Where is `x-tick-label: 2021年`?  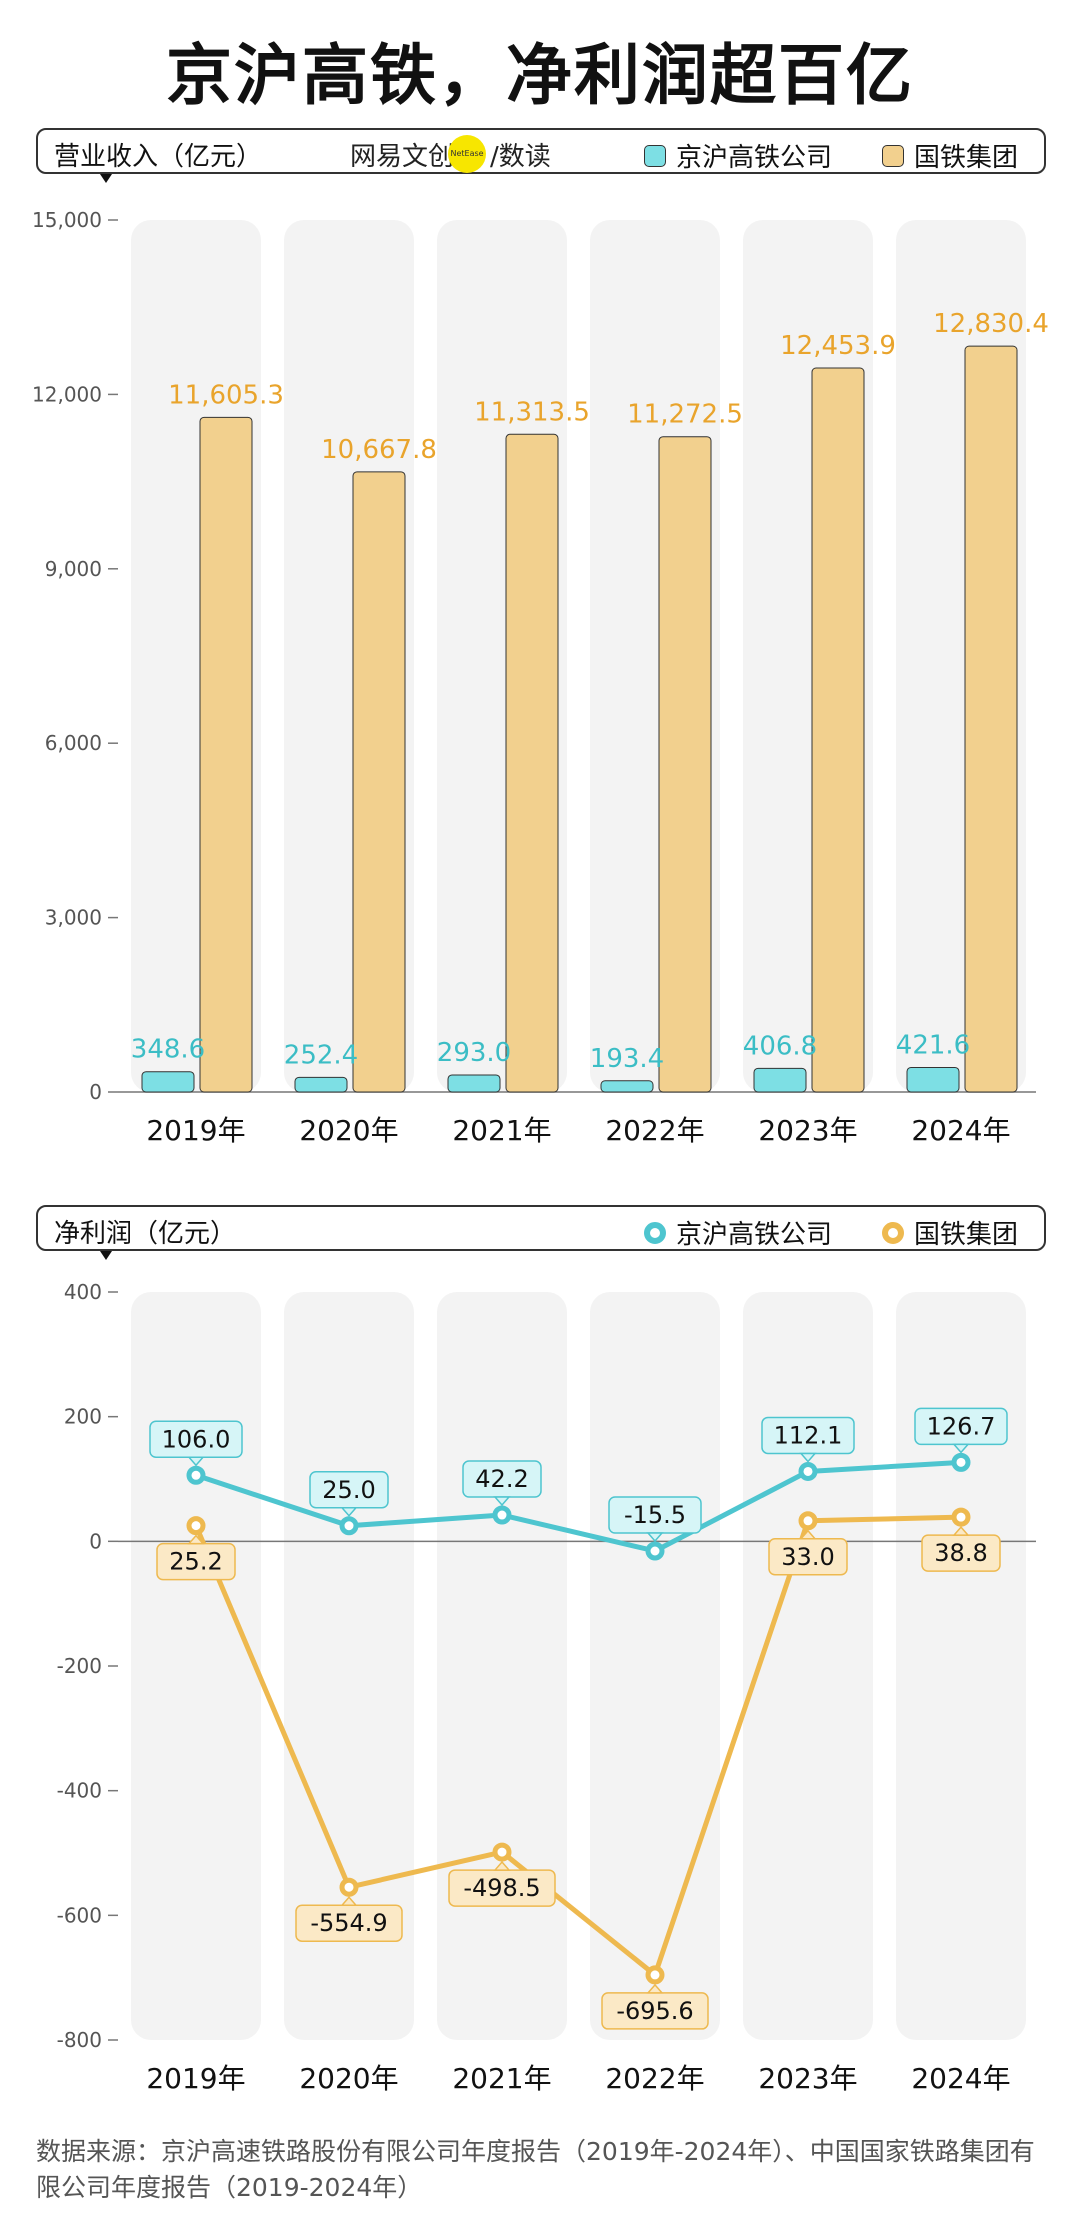
x-tick-label: 2021年 is located at coordinates (501, 2078).